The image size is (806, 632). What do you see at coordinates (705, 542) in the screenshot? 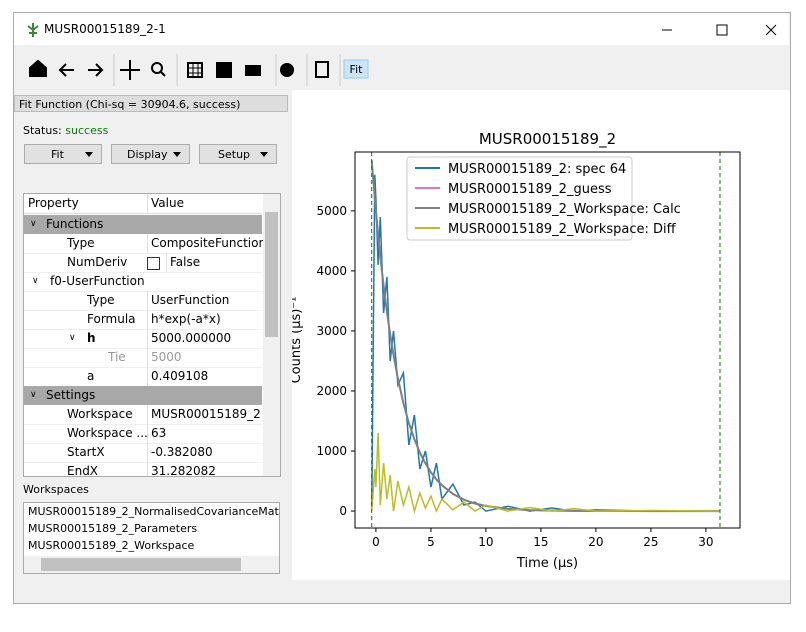
I see `x-tick-label: 30` at bounding box center [705, 542].